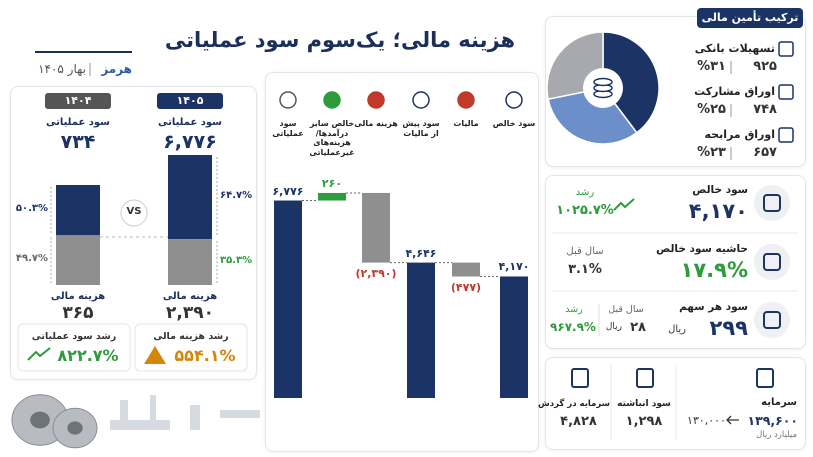 This screenshot has width=813, height=457. I want to click on year-pill, so click(78, 101).